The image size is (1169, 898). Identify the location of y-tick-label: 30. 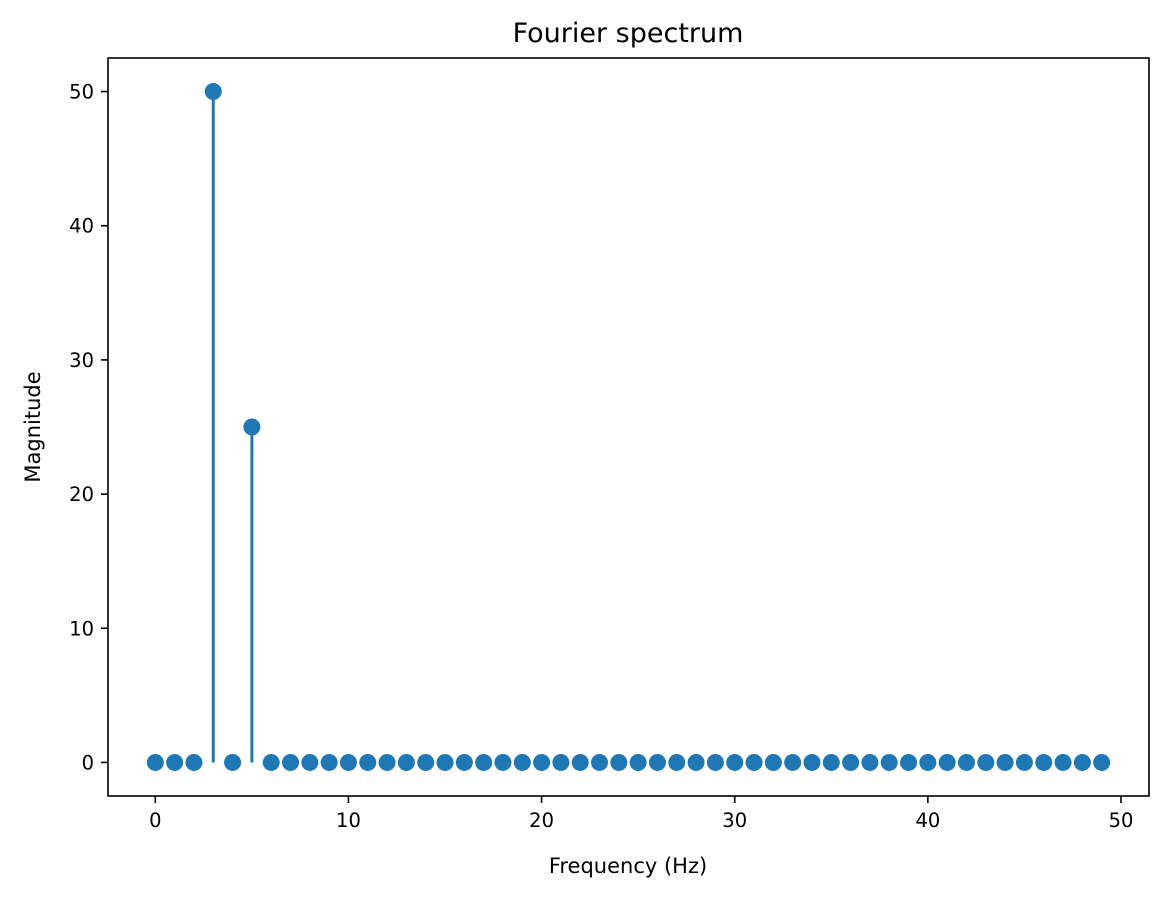
(81, 360).